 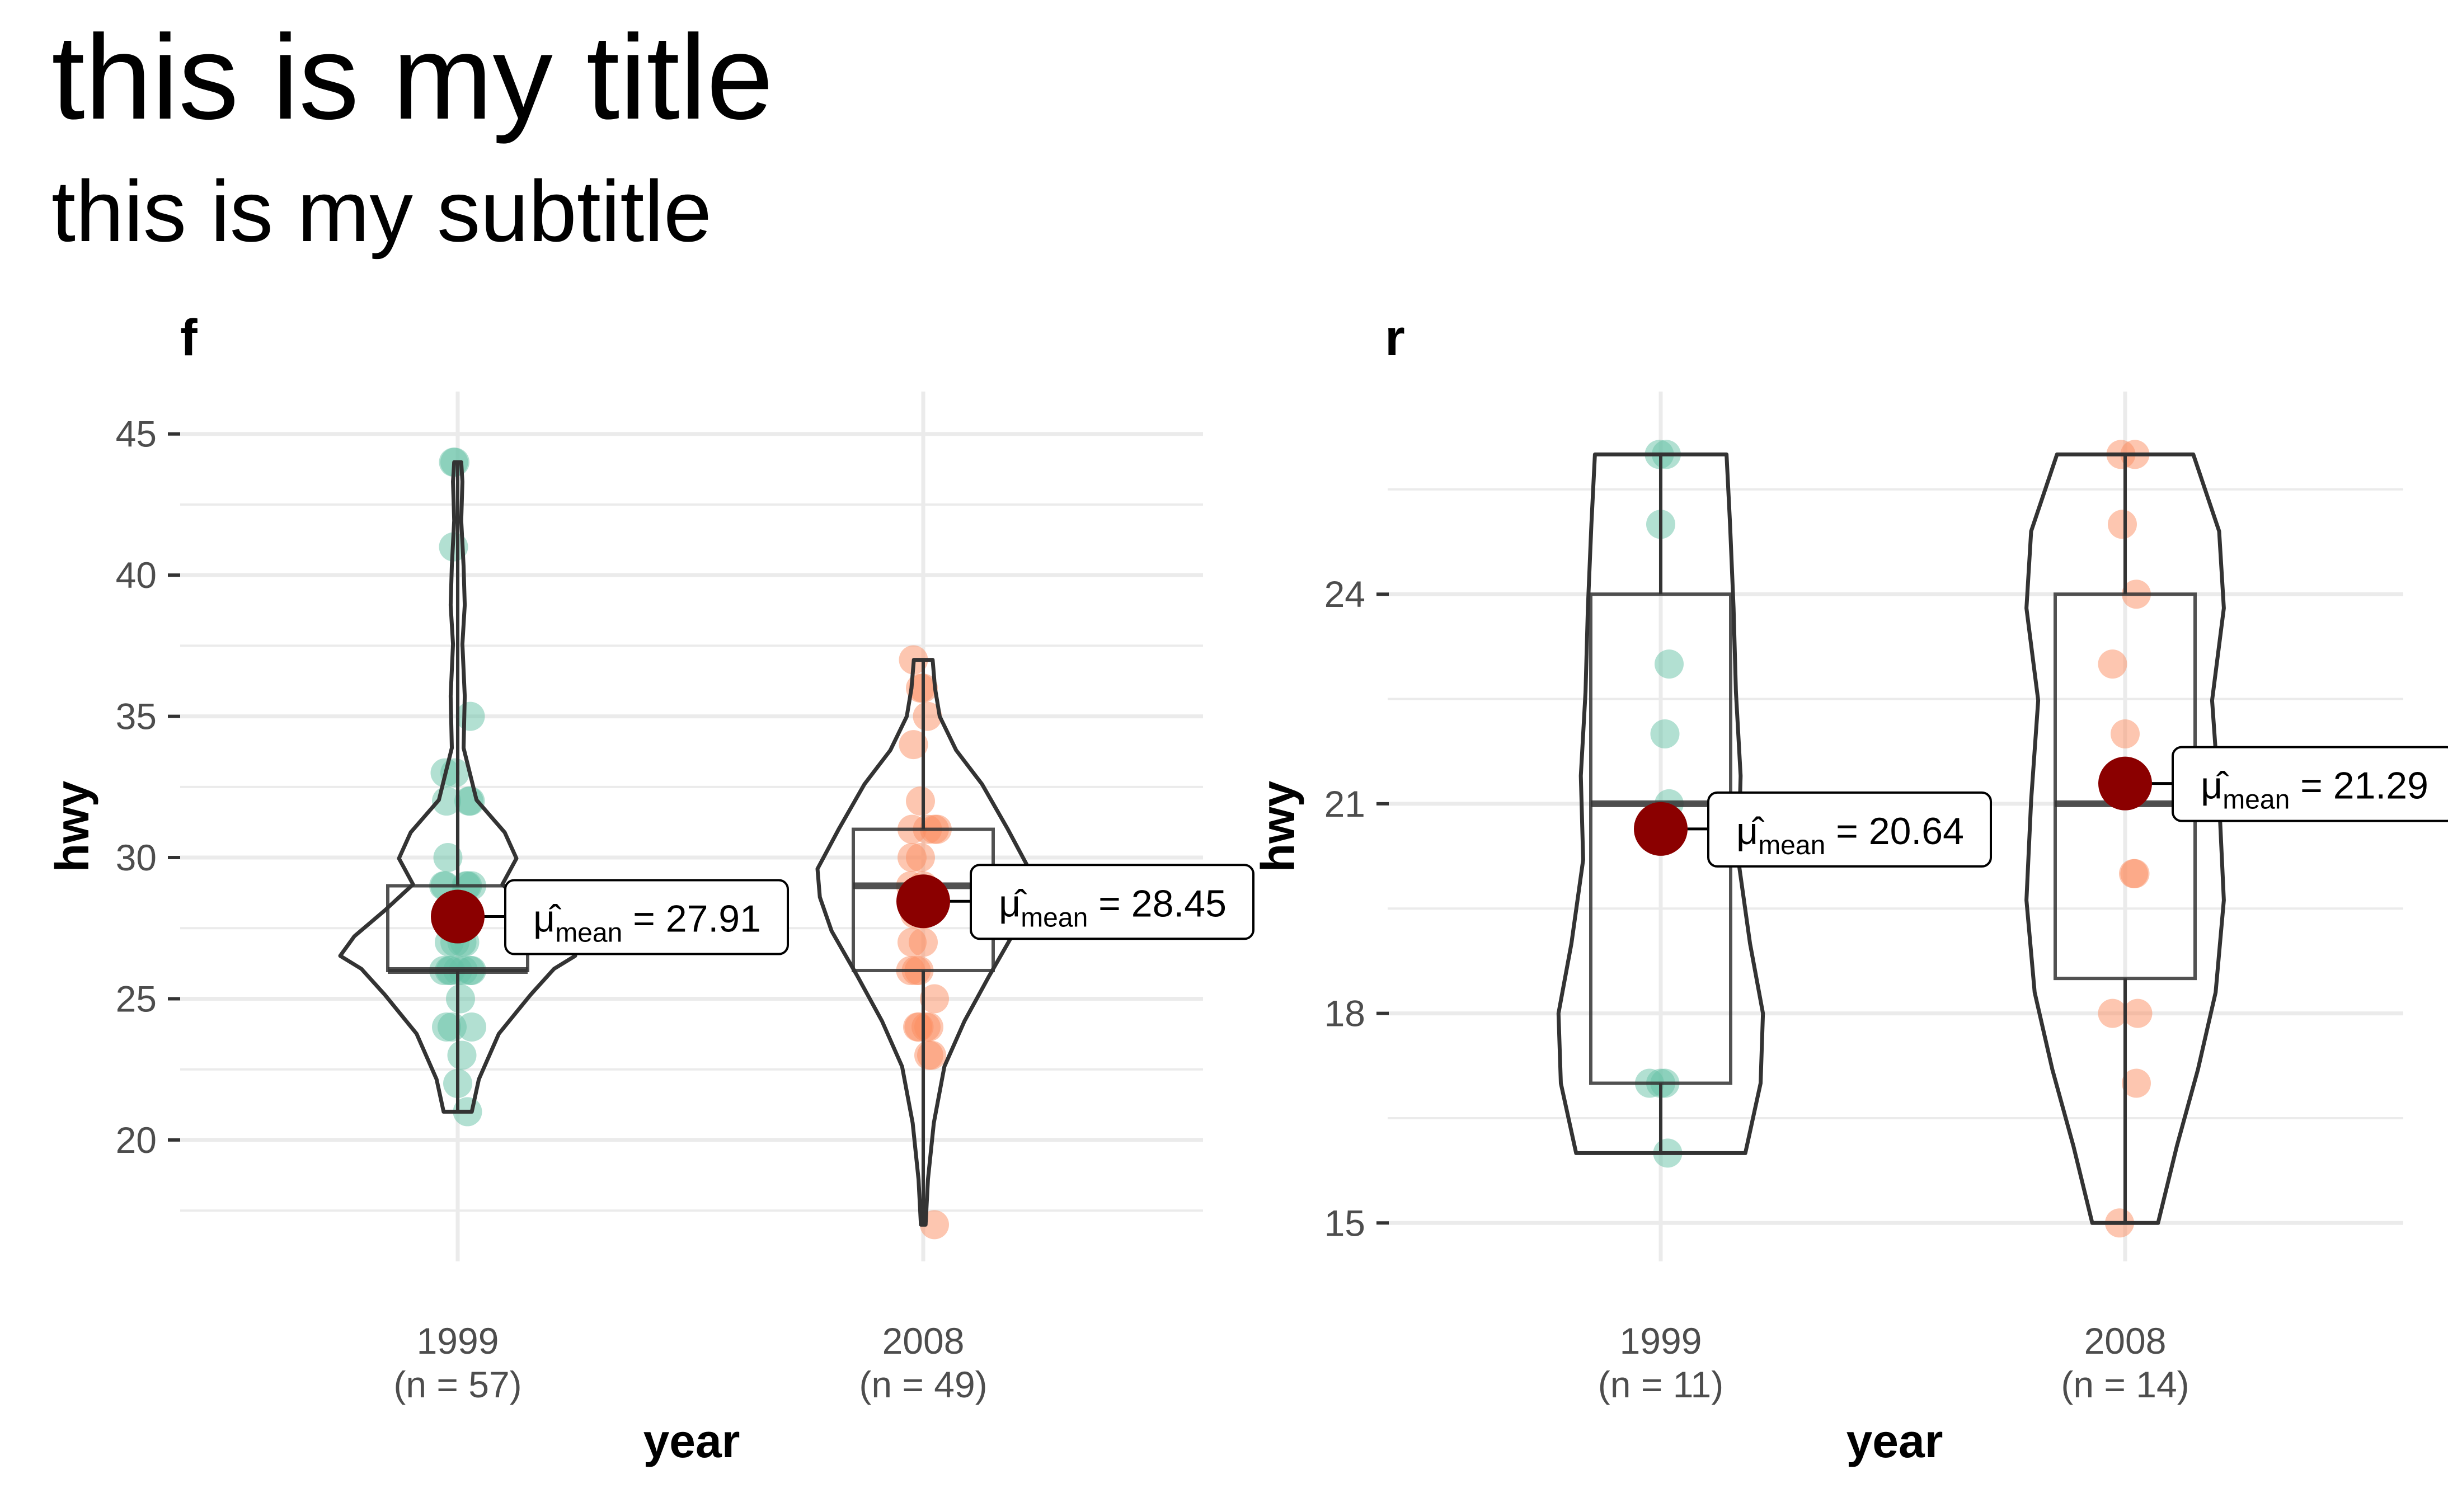 I want to click on x-tick-count-label: (n = 57), so click(x=457, y=1384).